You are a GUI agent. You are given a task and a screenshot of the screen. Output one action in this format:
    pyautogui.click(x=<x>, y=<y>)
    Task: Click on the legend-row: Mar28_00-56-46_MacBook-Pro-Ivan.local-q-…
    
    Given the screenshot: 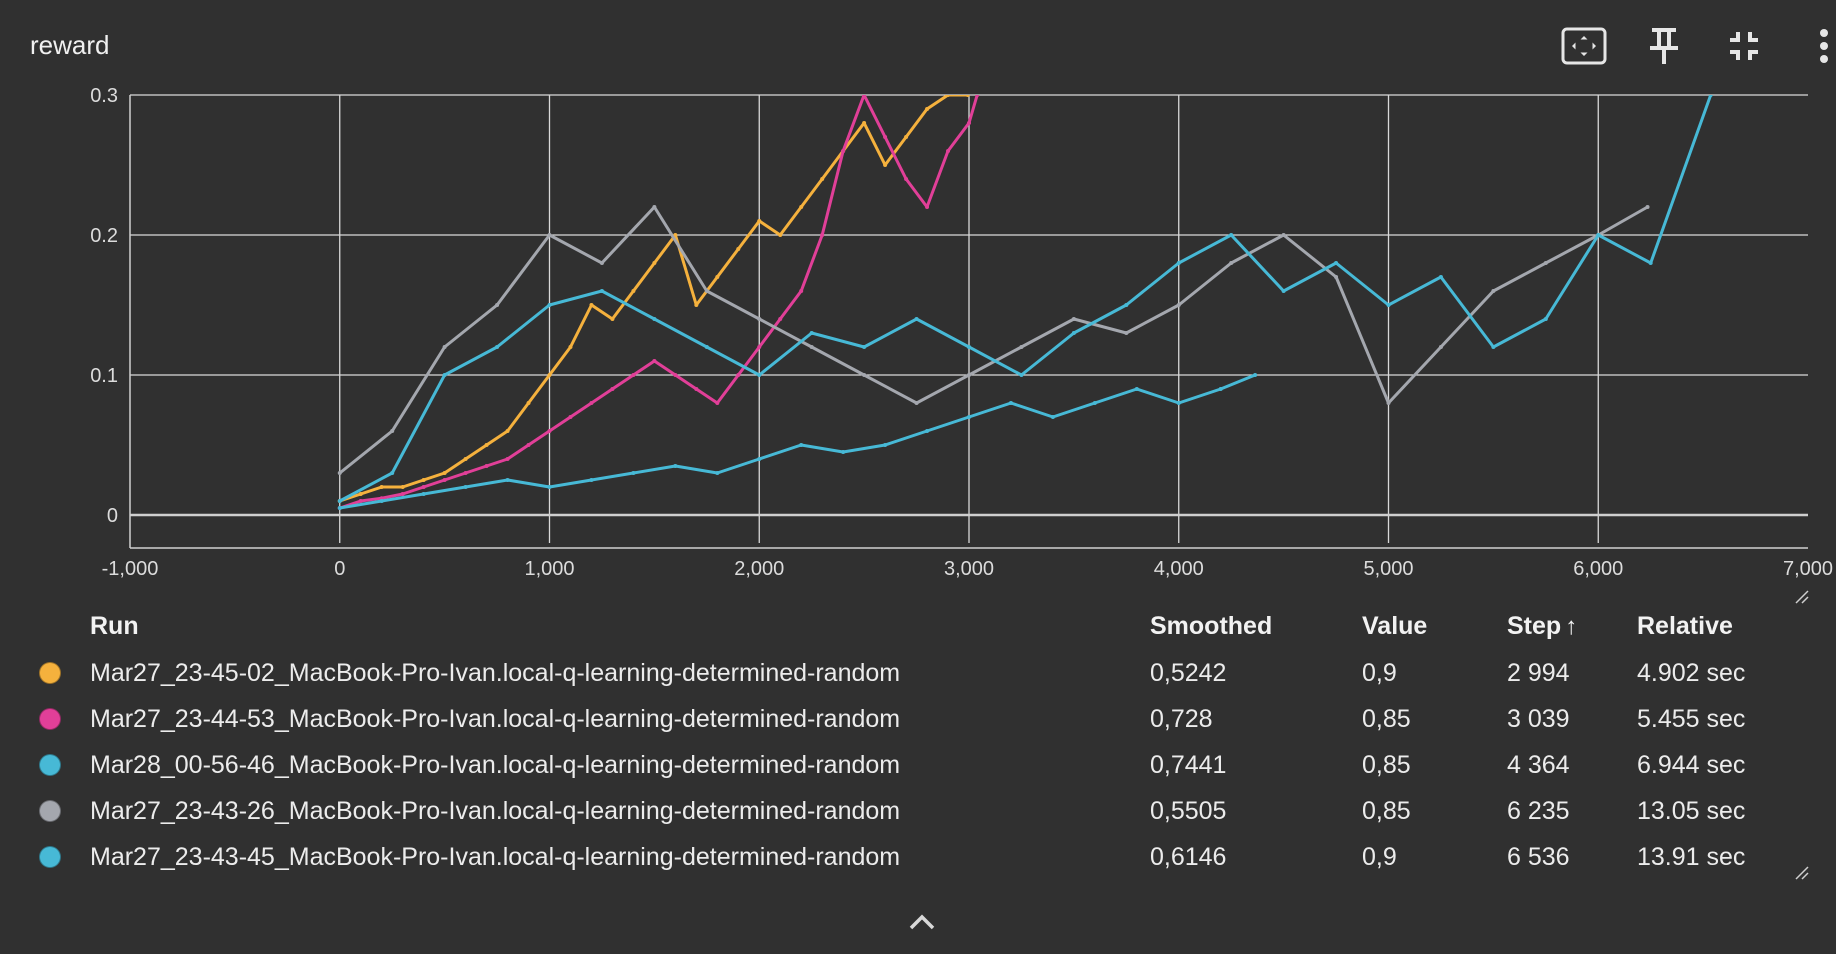 What is the action you would take?
    pyautogui.click(x=918, y=765)
    